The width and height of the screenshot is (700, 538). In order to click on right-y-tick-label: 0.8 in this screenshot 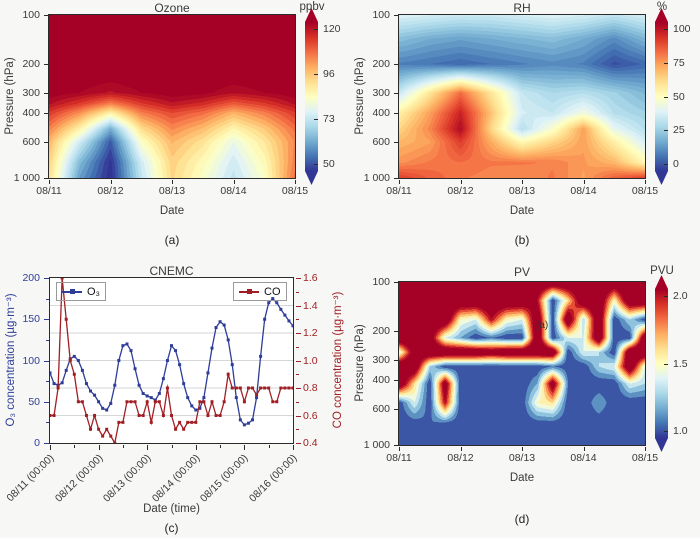, I will do `click(310, 388)`.